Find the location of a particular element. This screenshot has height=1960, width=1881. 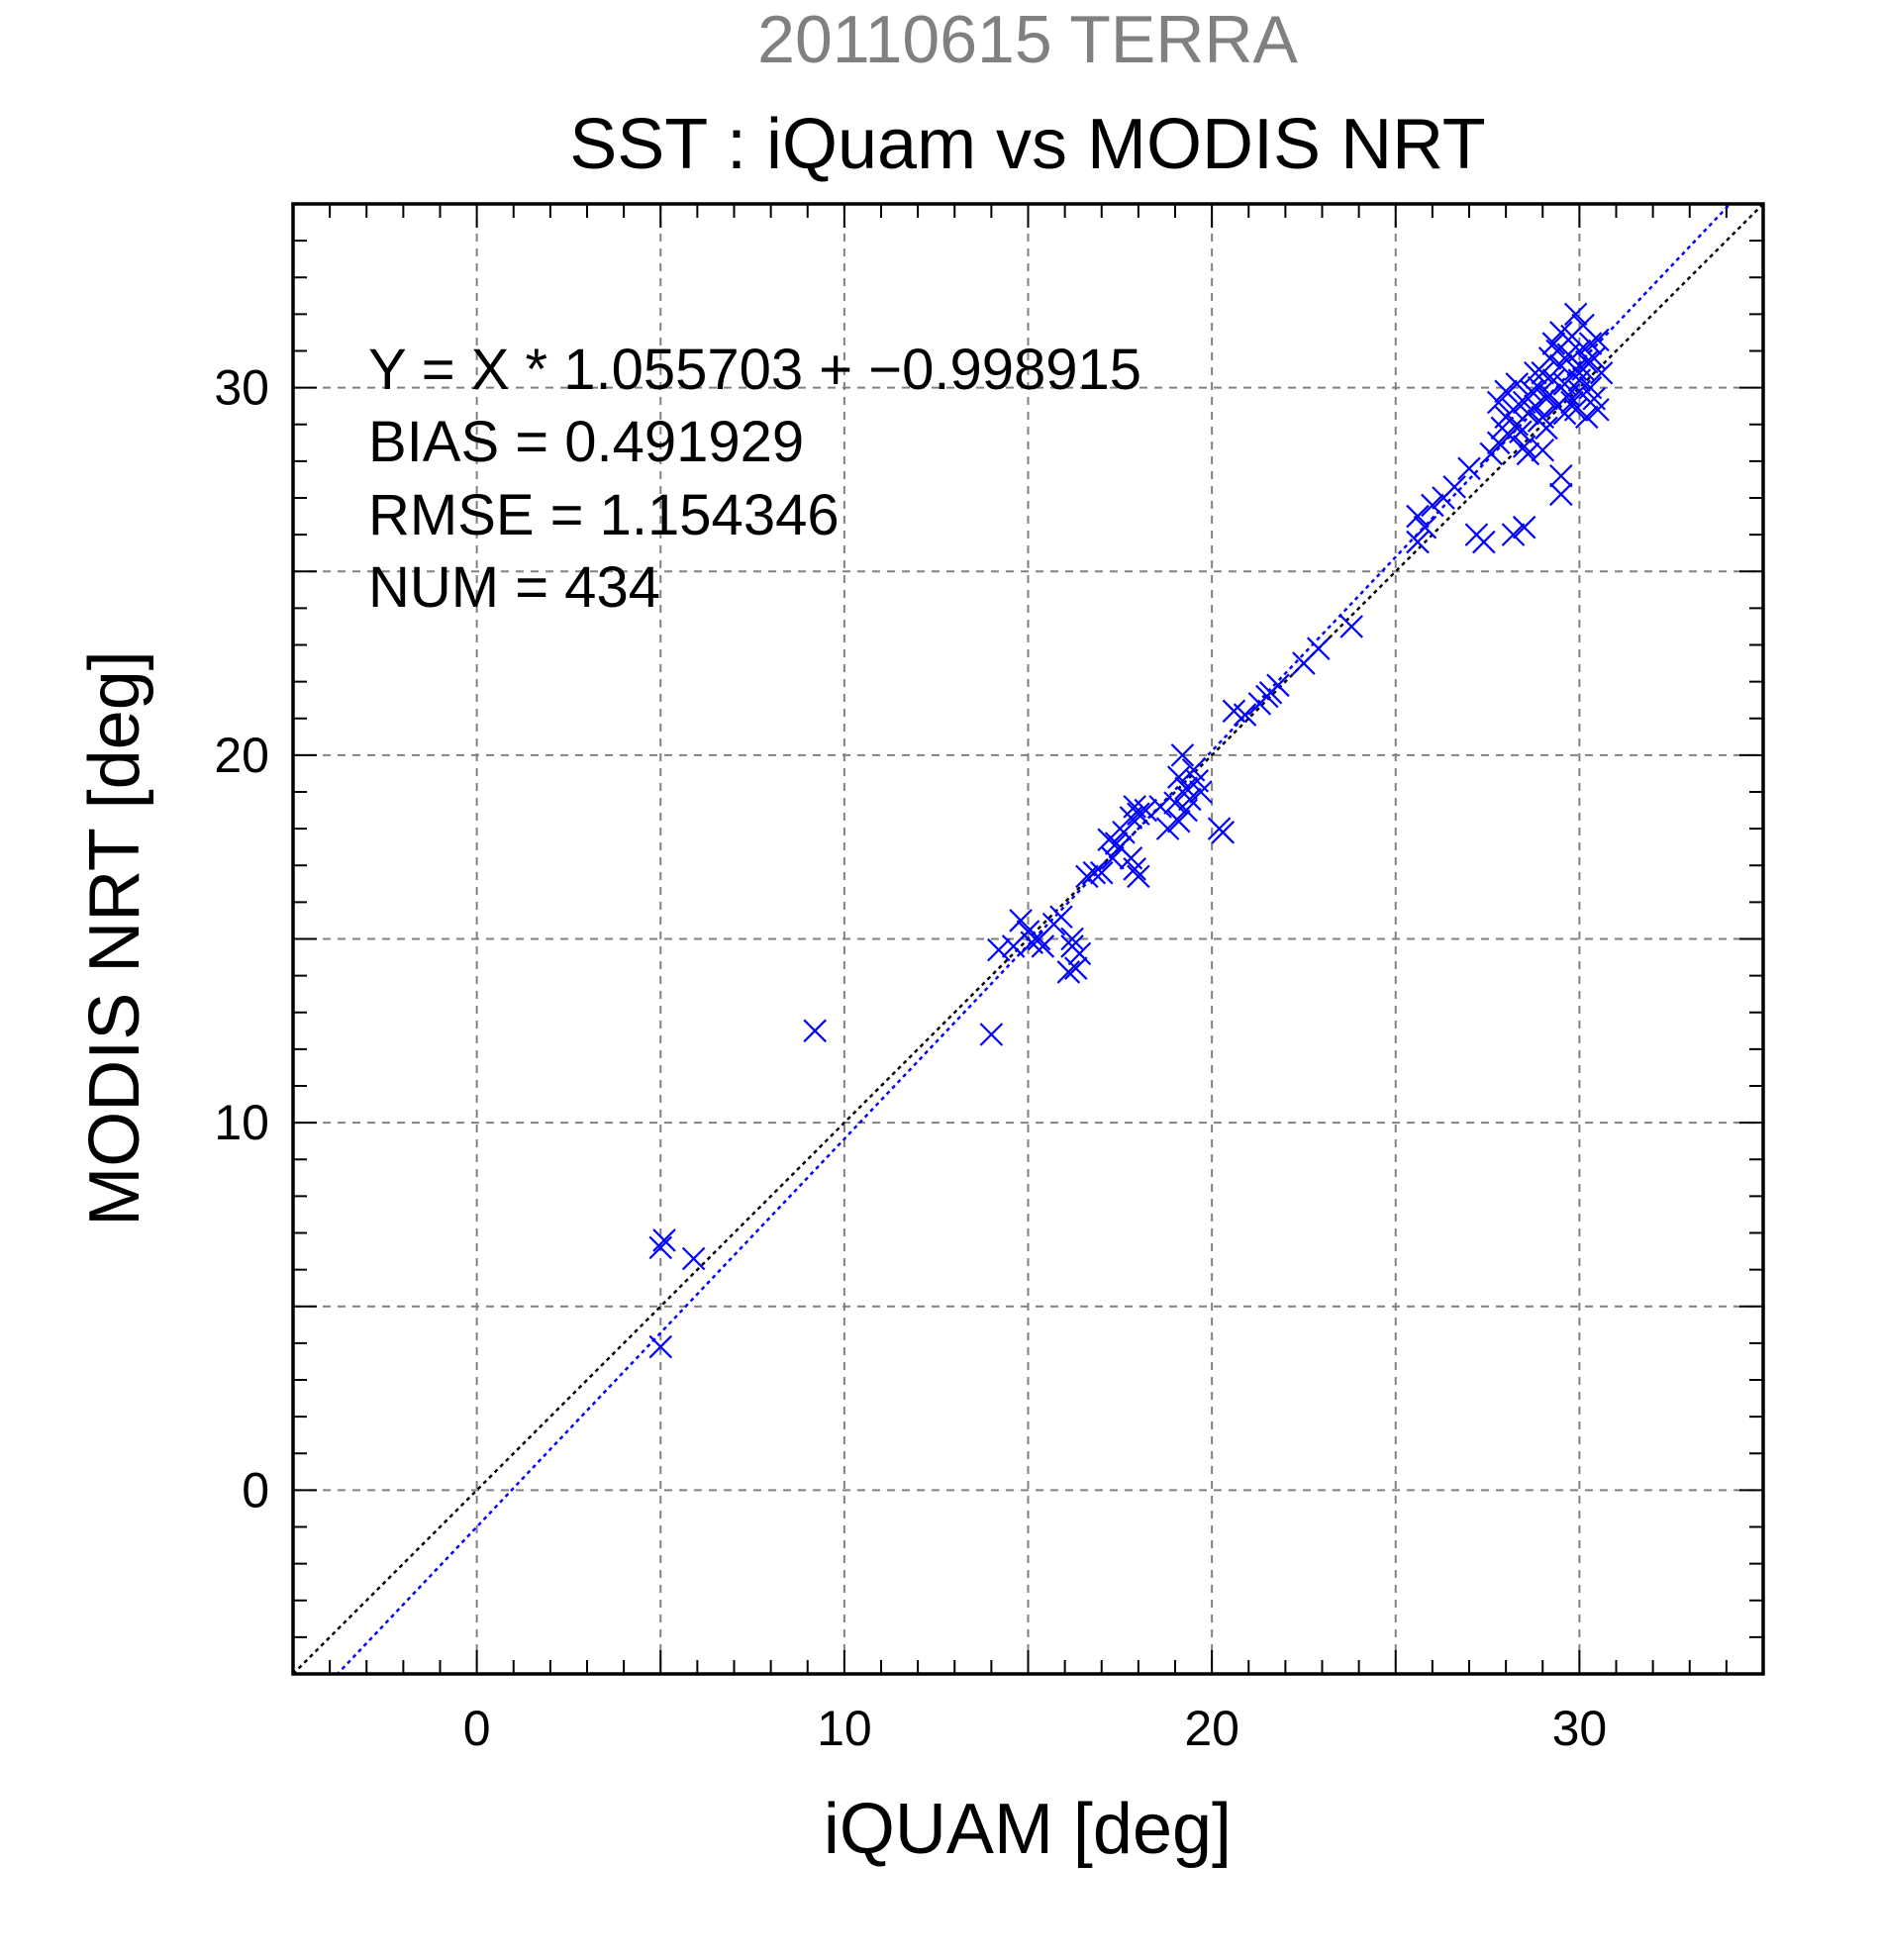

x-tick-label: 20 is located at coordinates (1212, 1728).